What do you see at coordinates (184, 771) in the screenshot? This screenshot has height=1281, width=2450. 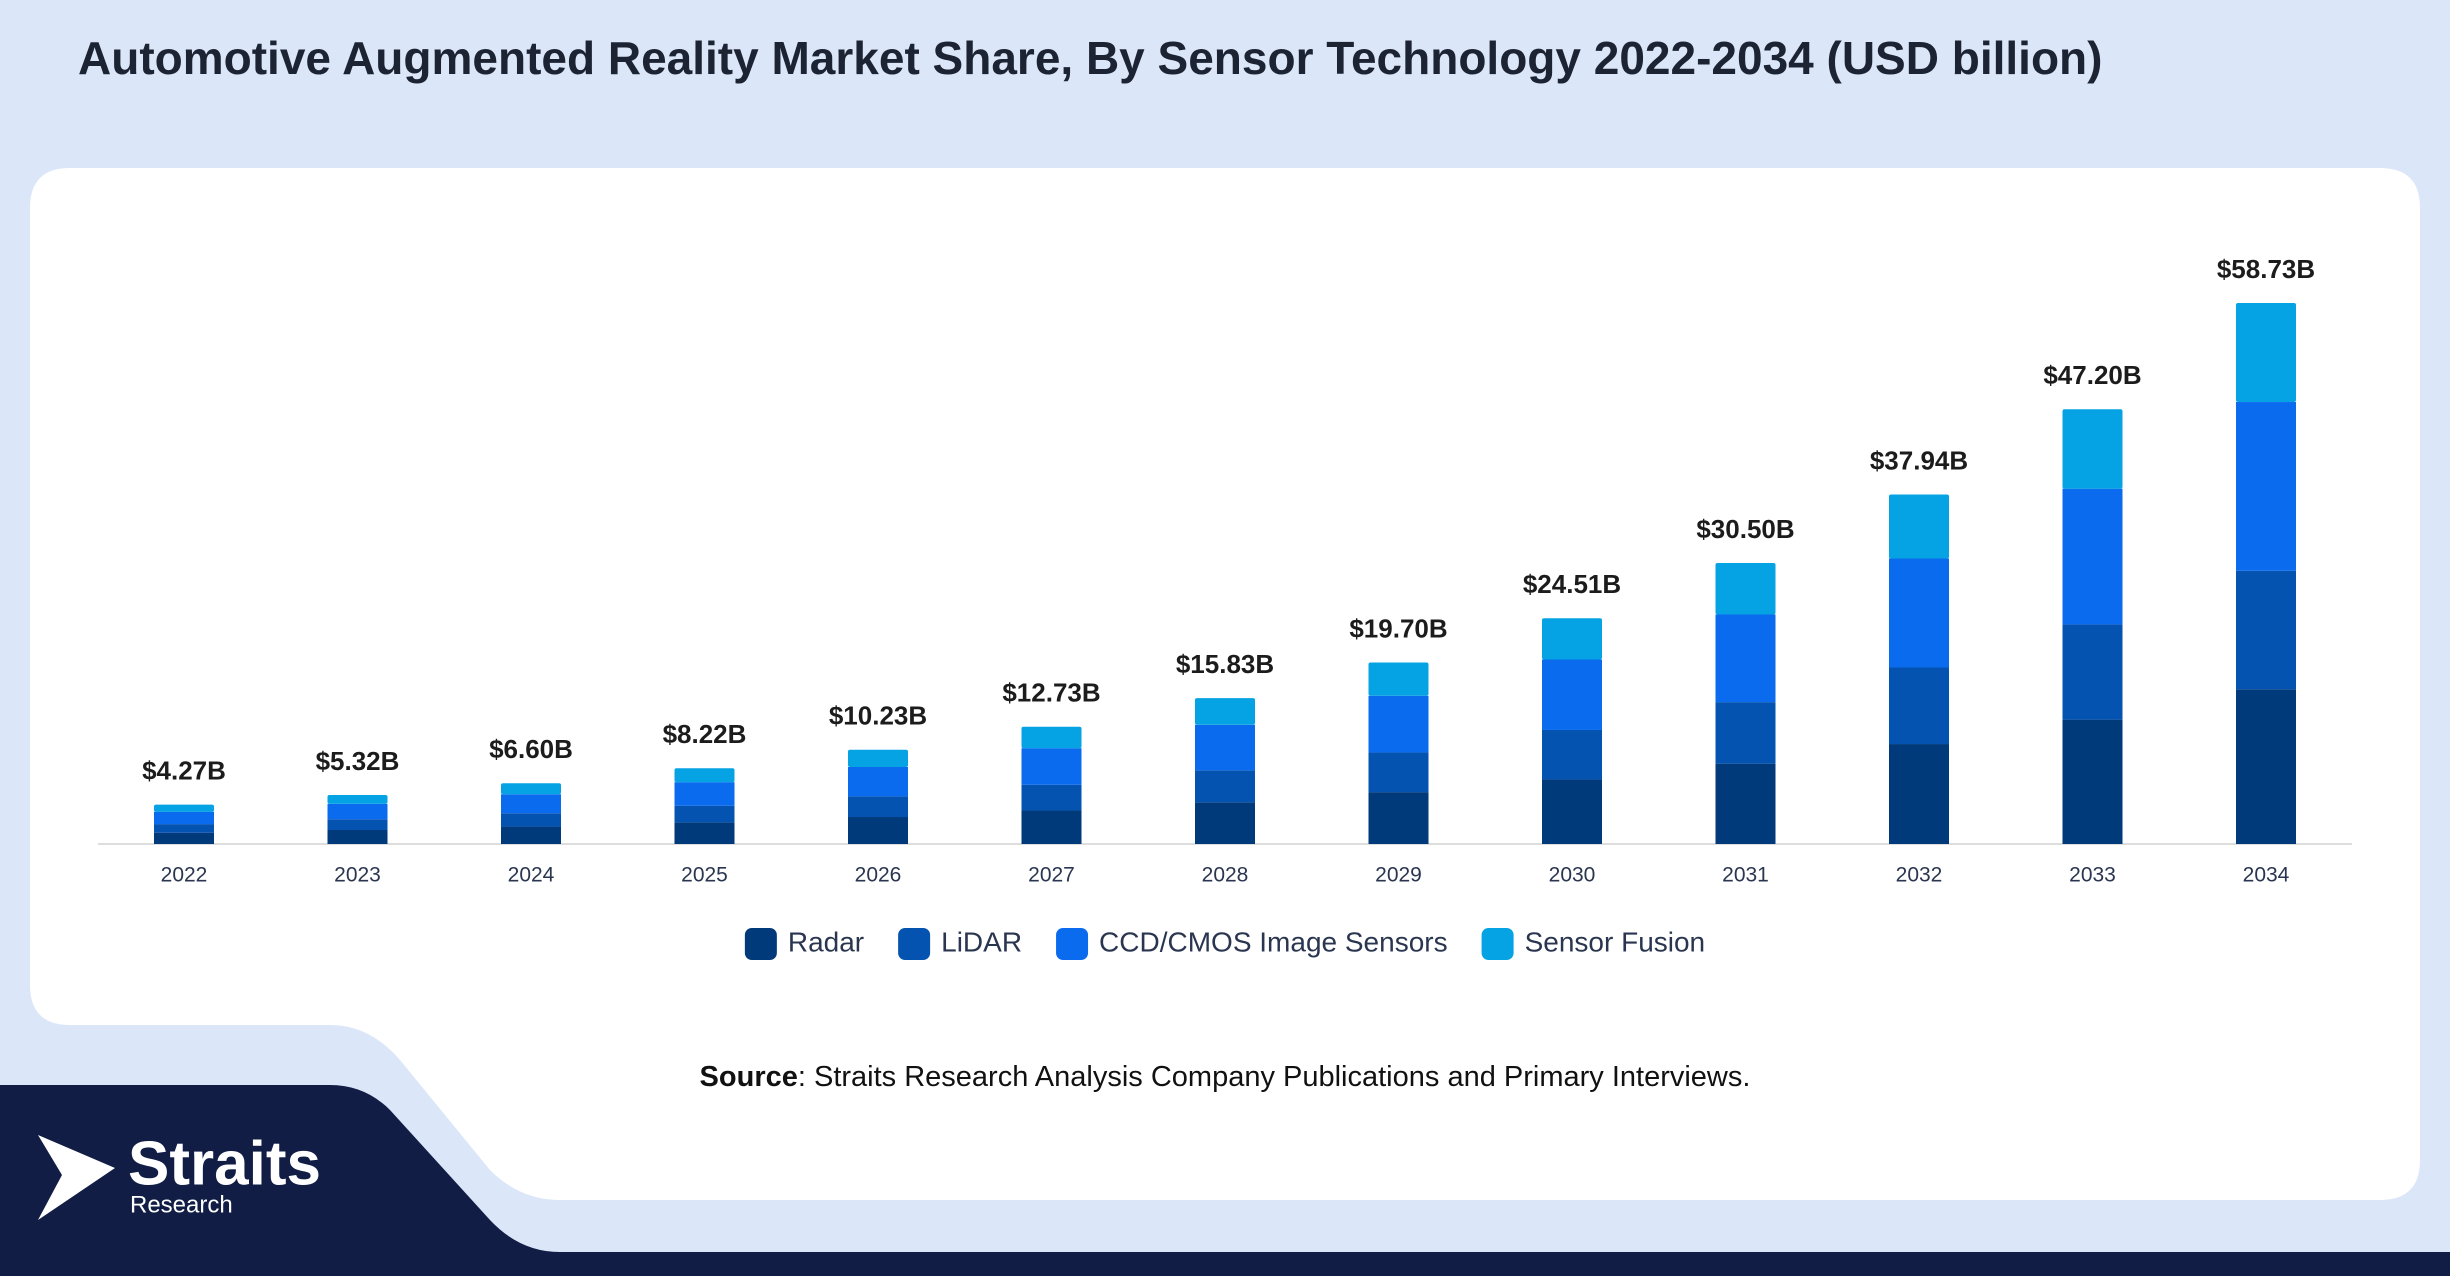 I see `total-label: $4.27B` at bounding box center [184, 771].